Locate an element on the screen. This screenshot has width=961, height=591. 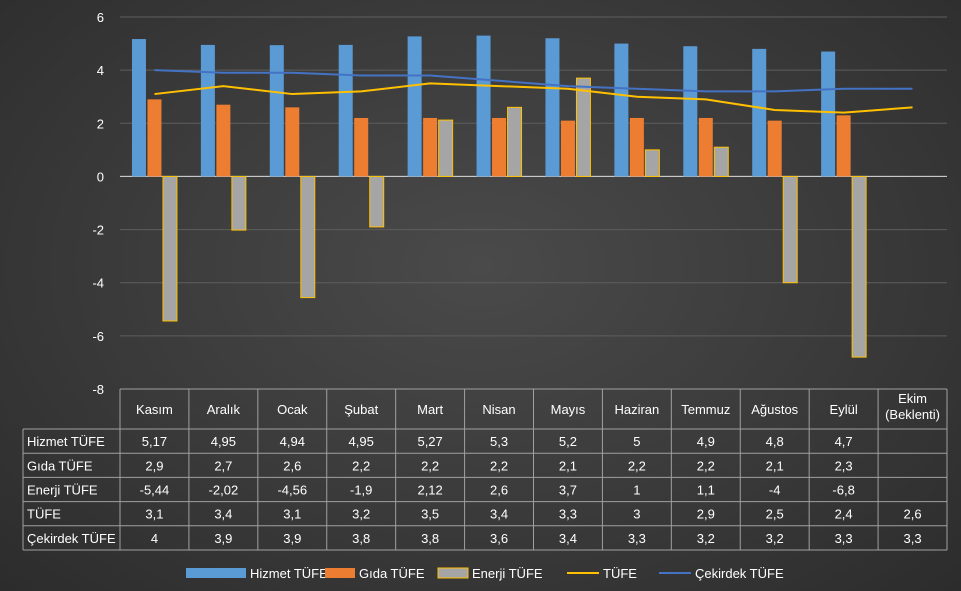
table-cell-value: 2,4 is located at coordinates (844, 514).